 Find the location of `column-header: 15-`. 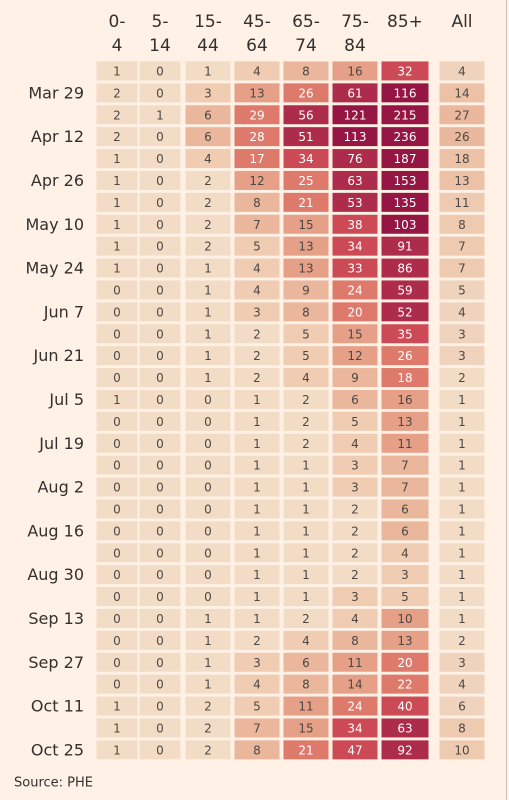

column-header: 15- is located at coordinates (208, 22).